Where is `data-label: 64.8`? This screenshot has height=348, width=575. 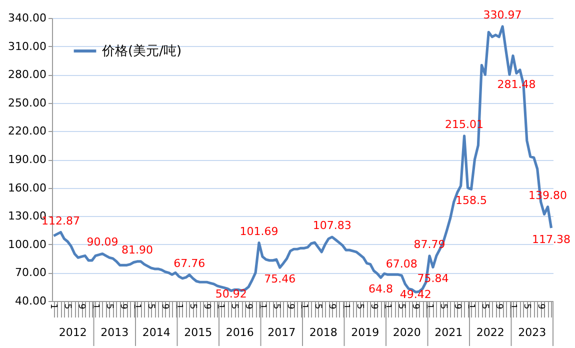
data-label: 64.8 is located at coordinates (381, 289).